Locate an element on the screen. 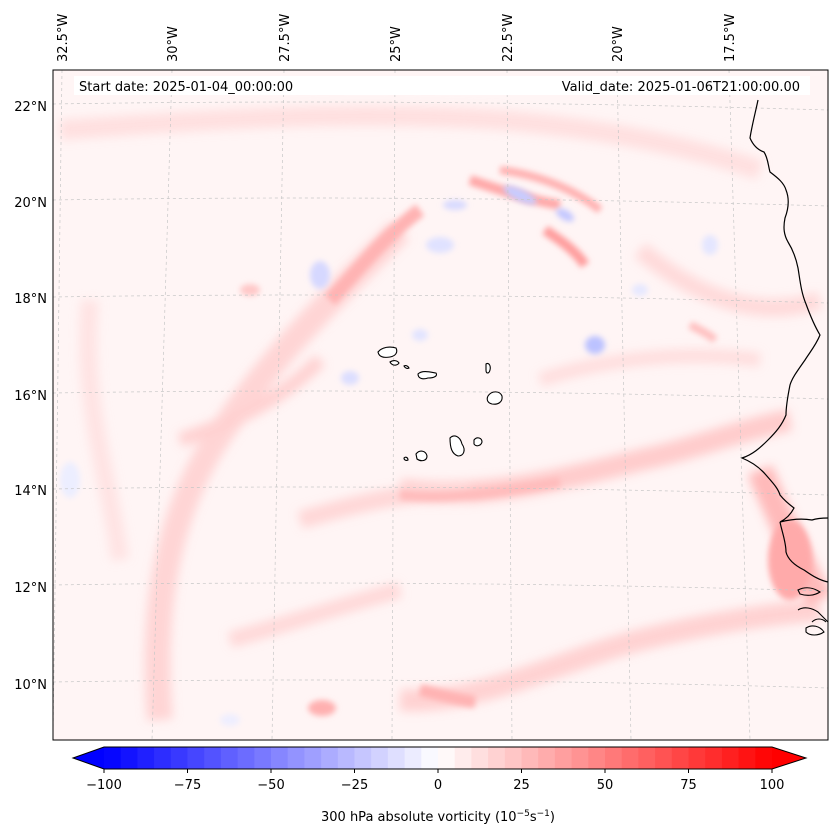  boa-vista-island is located at coordinates (494, 398).